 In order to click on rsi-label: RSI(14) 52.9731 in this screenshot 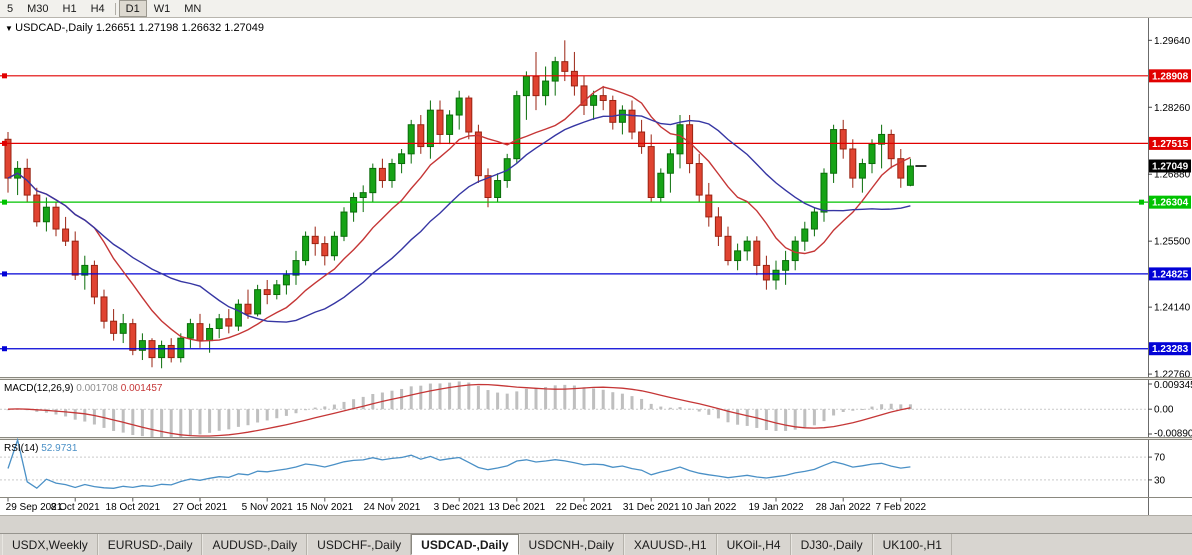, I will do `click(41, 448)`.